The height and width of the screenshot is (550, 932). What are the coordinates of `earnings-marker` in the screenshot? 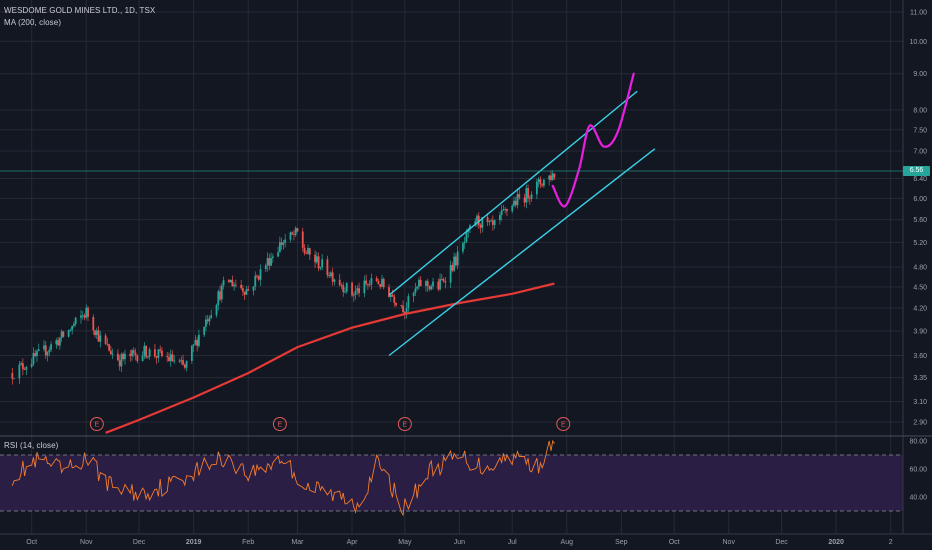 It's located at (96, 424).